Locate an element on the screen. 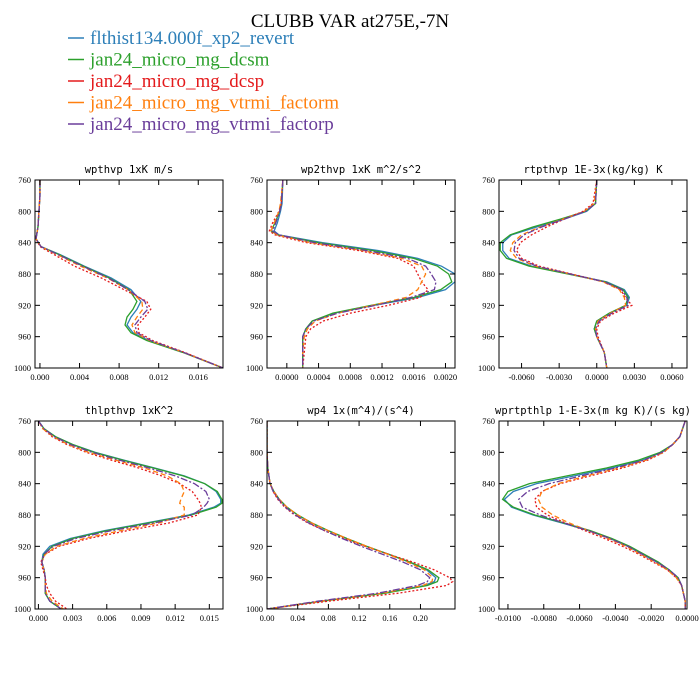 The height and width of the screenshot is (700, 700). x-tick-label: 0.009 is located at coordinates (140, 618).